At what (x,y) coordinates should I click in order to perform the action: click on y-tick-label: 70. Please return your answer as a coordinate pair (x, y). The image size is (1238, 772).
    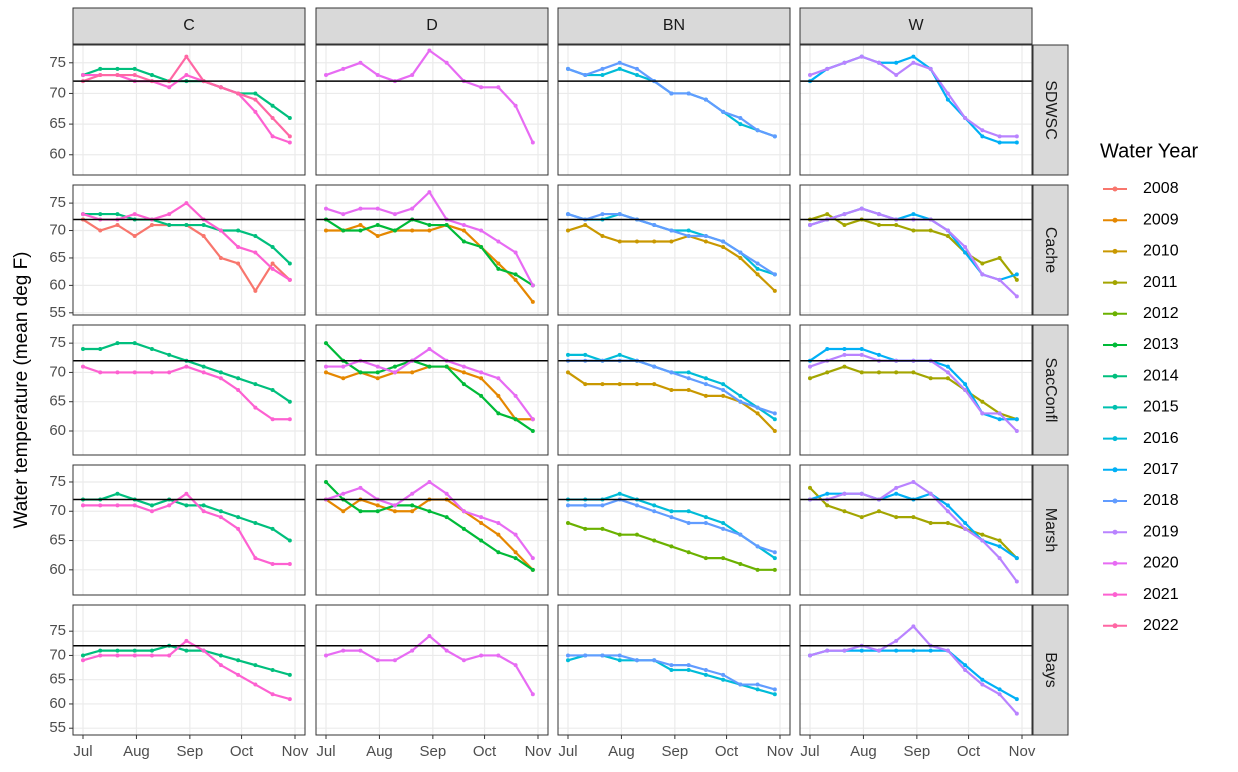
    Looking at the image, I should click on (57, 510).